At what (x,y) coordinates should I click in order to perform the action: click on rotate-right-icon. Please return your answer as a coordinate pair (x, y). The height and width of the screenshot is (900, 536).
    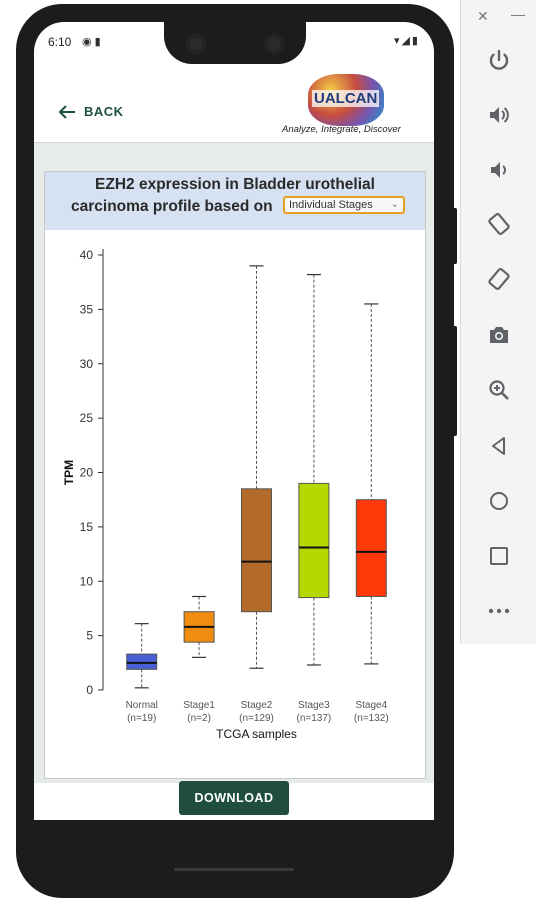
    Looking at the image, I should click on (499, 279).